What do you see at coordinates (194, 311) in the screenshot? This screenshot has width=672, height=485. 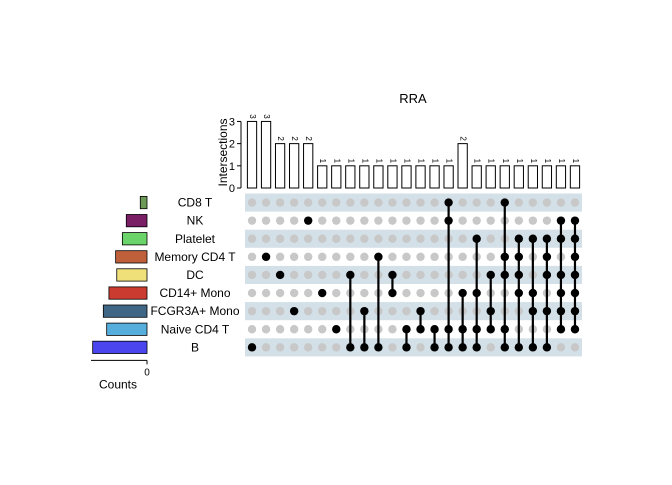 I see `set-label: FCGR3A+ Mono` at bounding box center [194, 311].